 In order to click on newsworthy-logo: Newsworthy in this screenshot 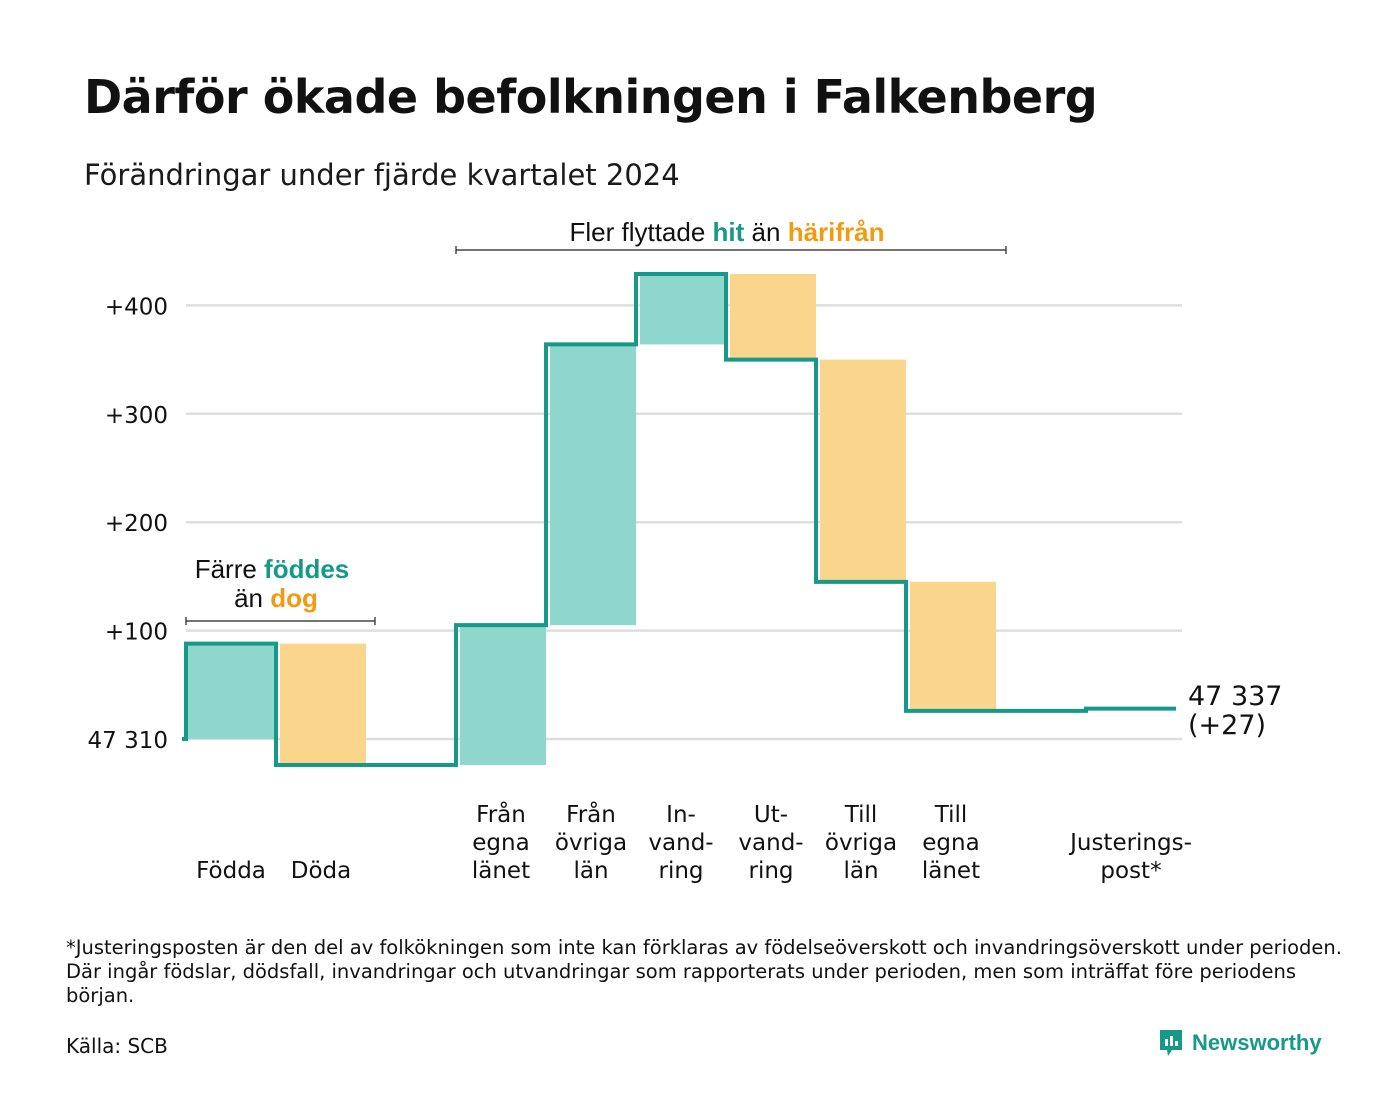, I will do `click(1240, 1043)`.